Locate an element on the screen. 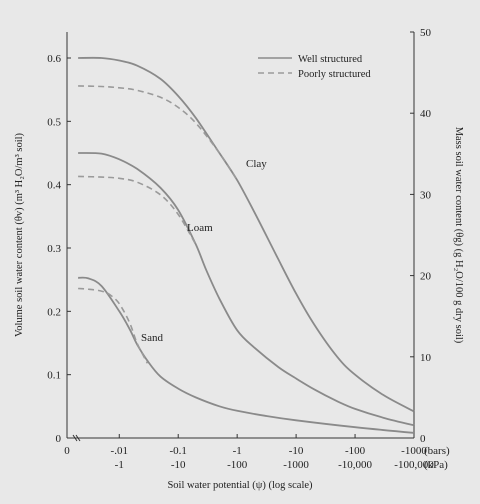 The image size is (480, 504). y-left-tick-label: 0.2 is located at coordinates (54, 312).